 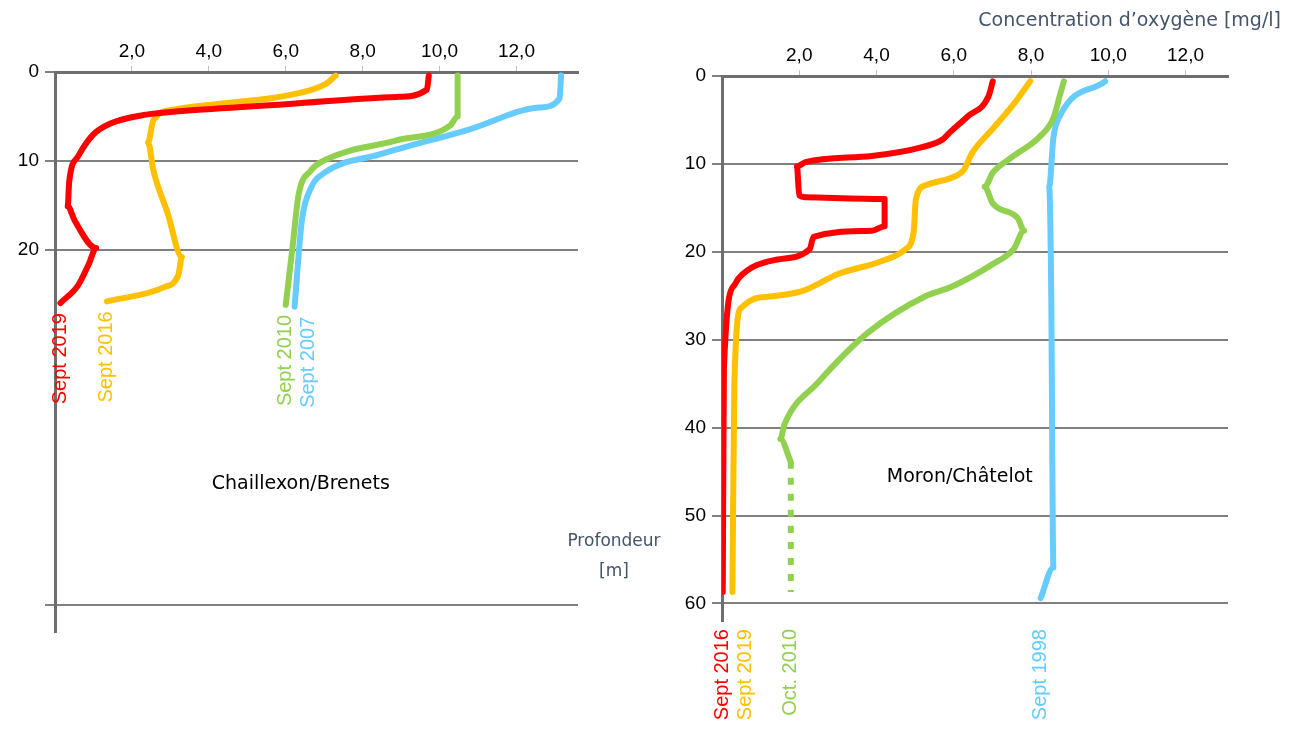 What do you see at coordinates (1129, 19) in the screenshot?
I see `x-axis-title: Concentration d’oxygène [mg/l]` at bounding box center [1129, 19].